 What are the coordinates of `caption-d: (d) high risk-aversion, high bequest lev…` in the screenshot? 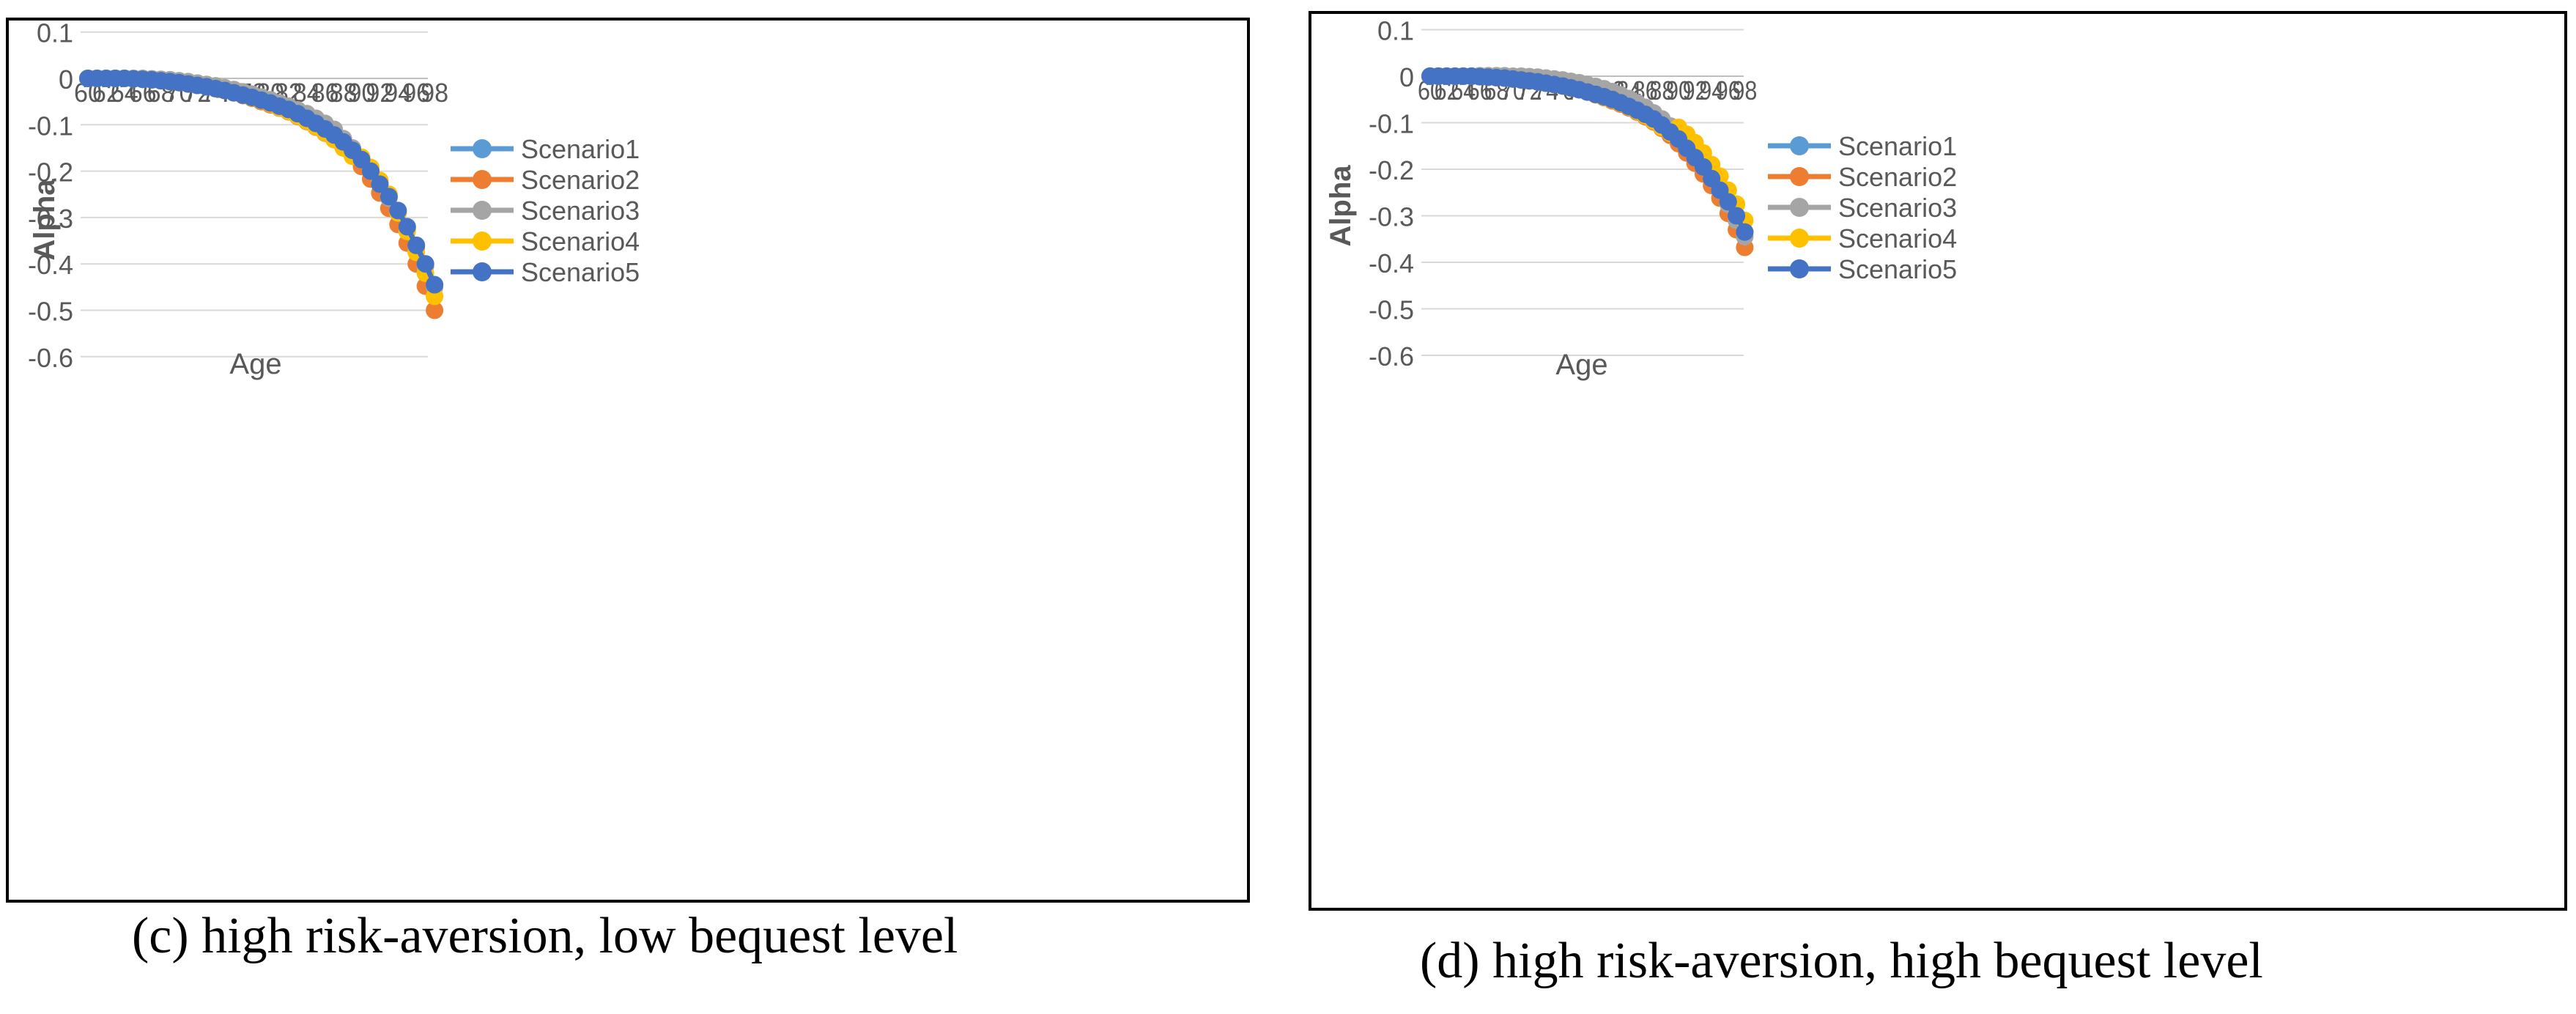 It's located at (1841, 961).